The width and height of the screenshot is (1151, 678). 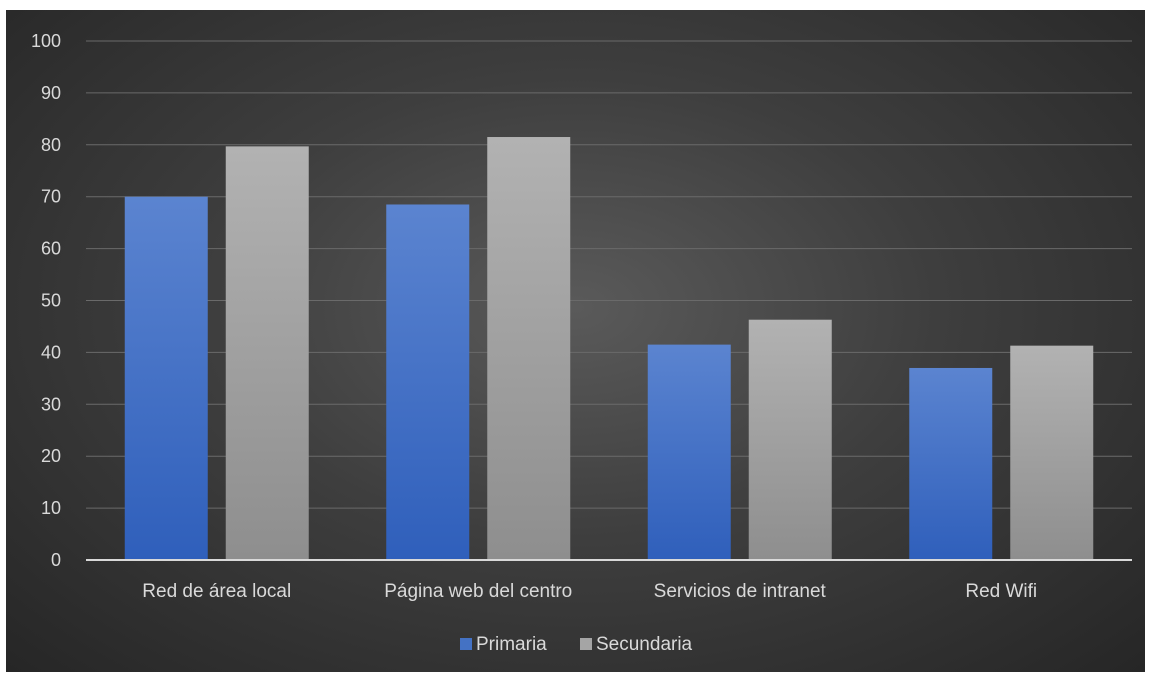 I want to click on y-tick-label: 0, so click(x=56, y=560).